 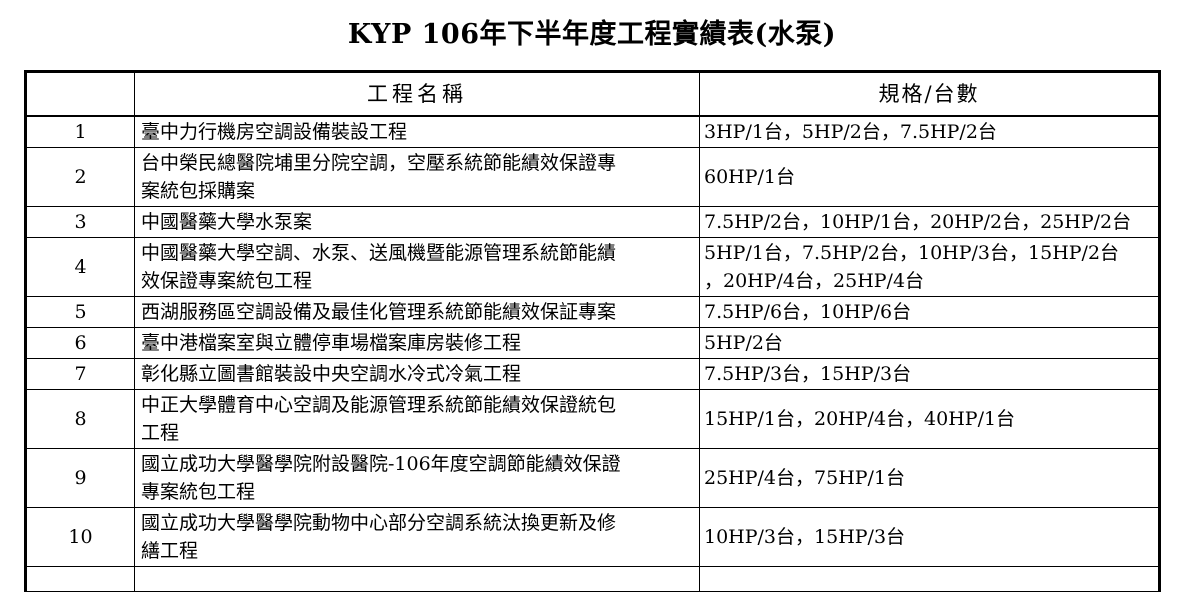 I want to click on column-header-index, so click(x=80, y=94).